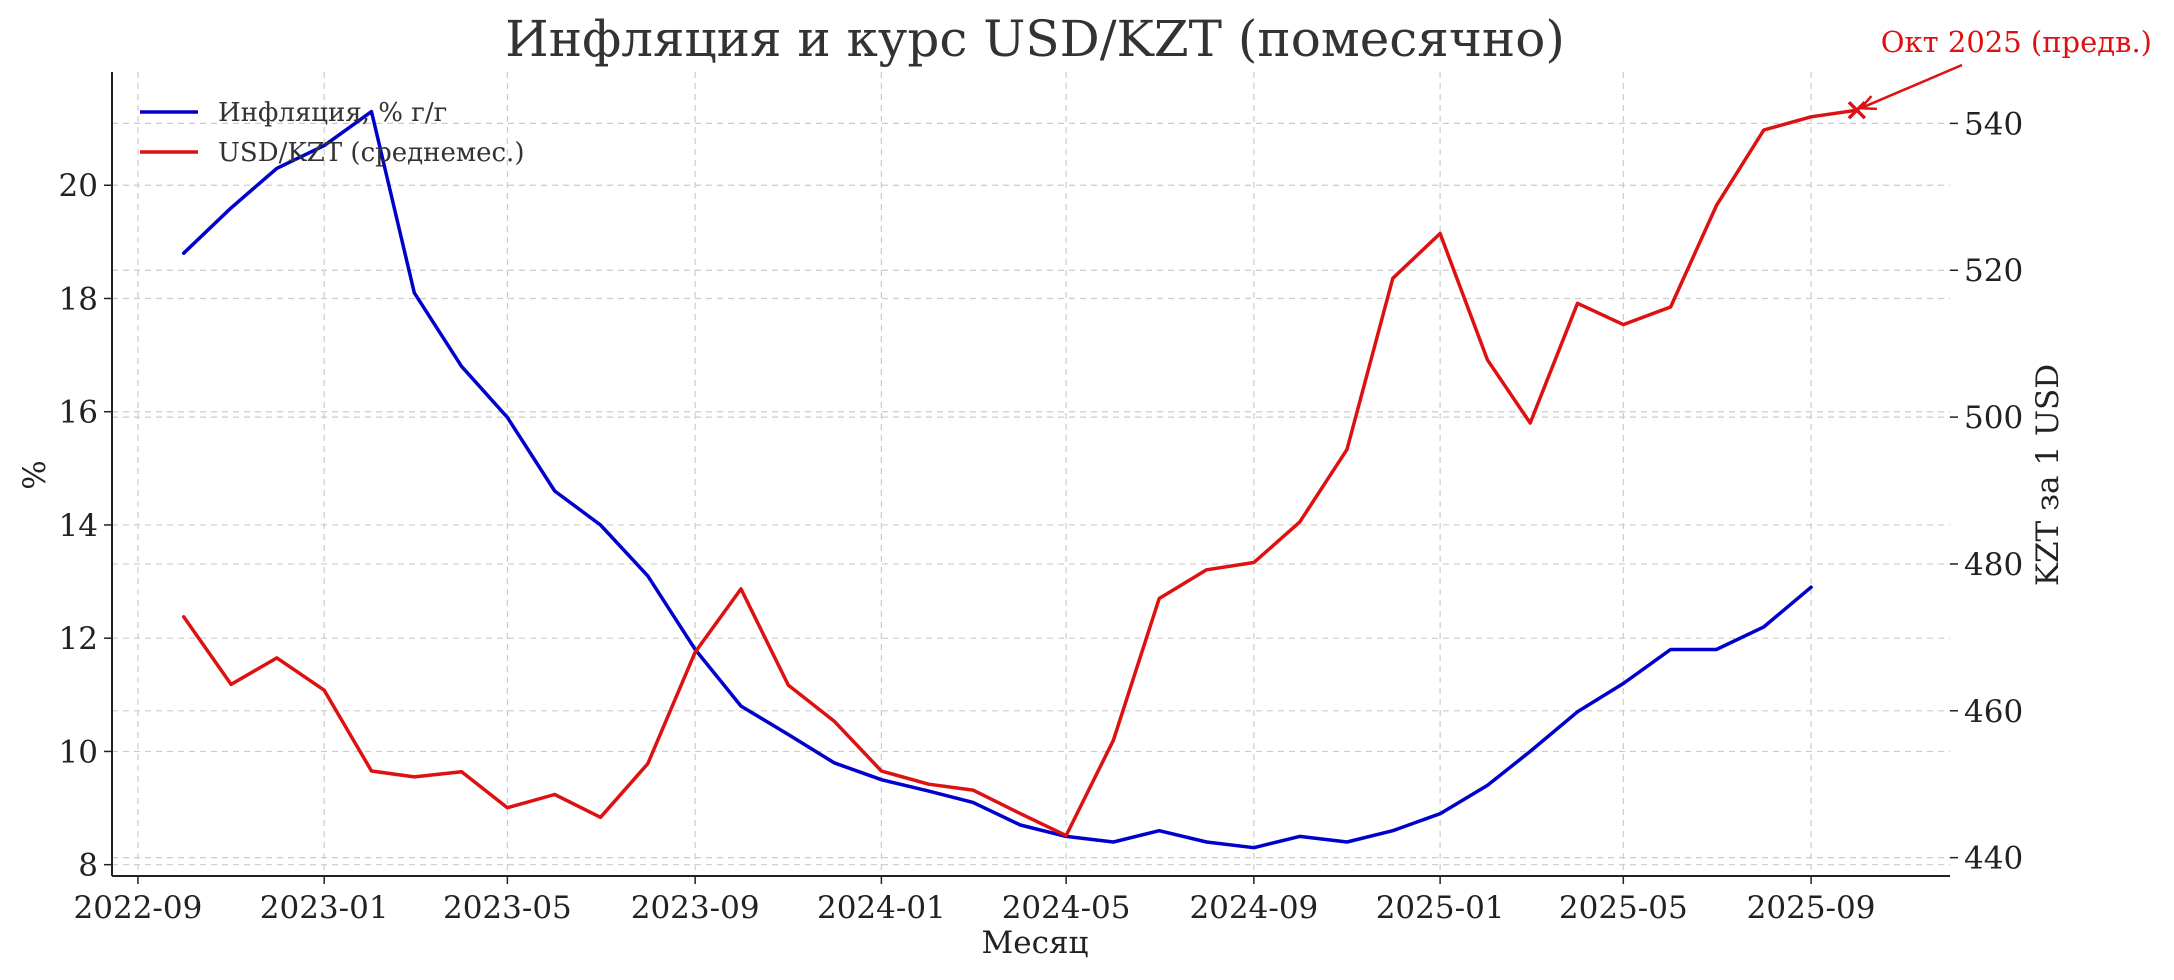 This screenshot has height=980, width=2174. What do you see at coordinates (1993, 271) in the screenshot?
I see `y-right-tick-label: 520` at bounding box center [1993, 271].